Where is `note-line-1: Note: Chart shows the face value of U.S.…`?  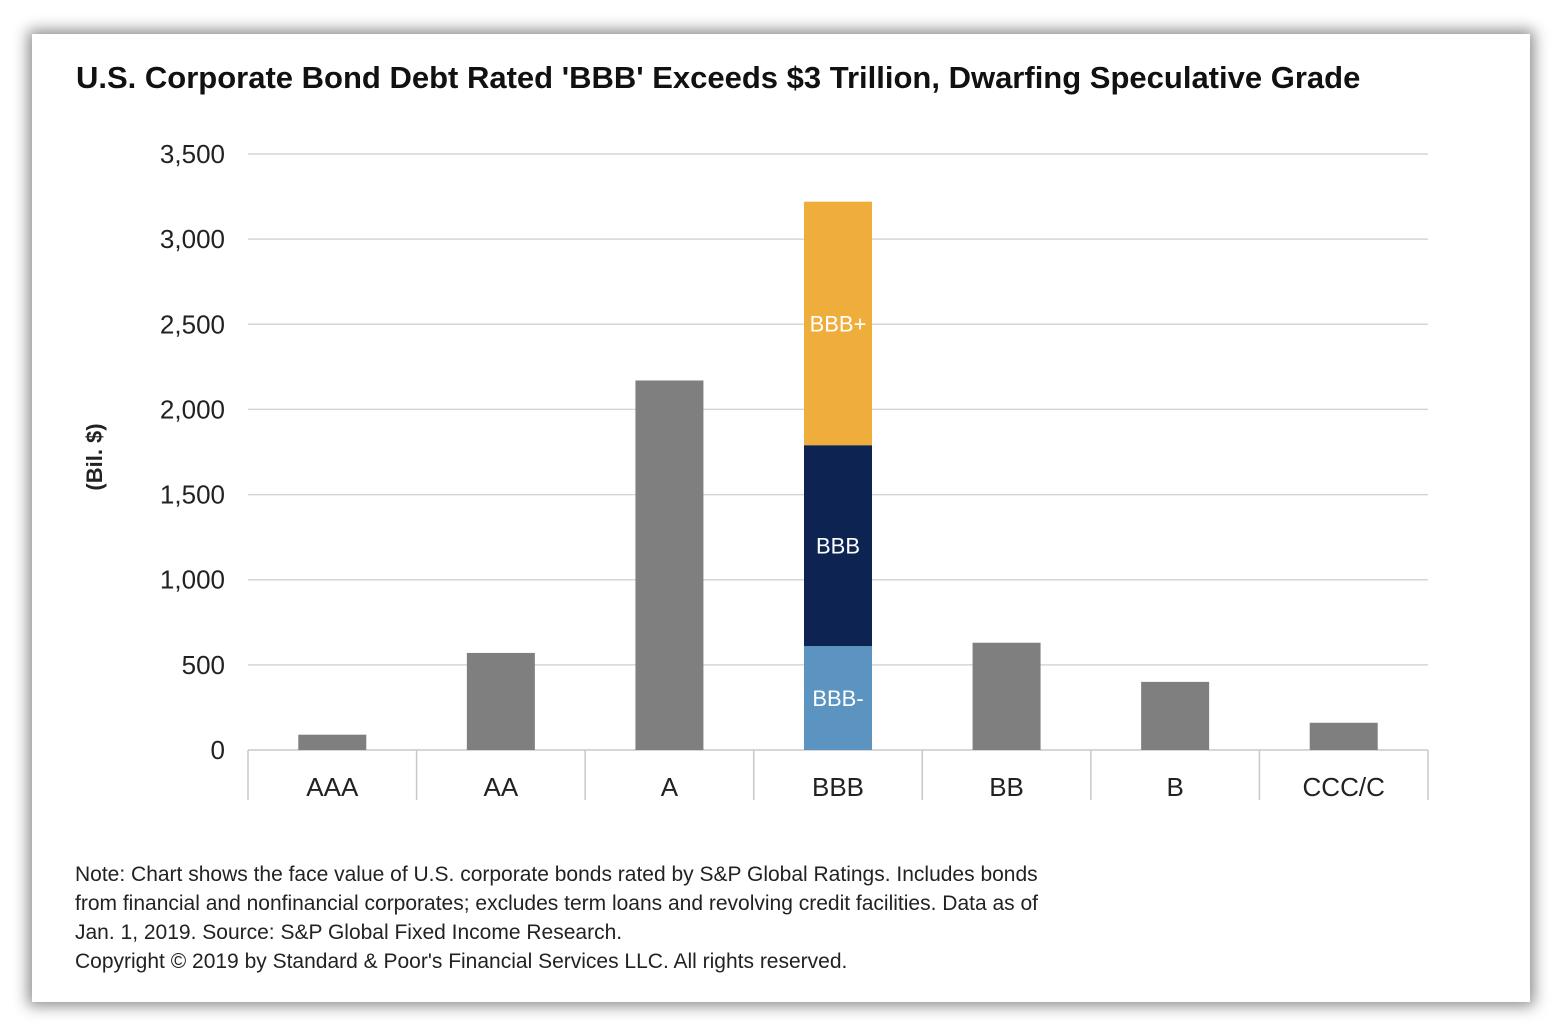 note-line-1: Note: Chart shows the face value of U.S.… is located at coordinates (556, 874).